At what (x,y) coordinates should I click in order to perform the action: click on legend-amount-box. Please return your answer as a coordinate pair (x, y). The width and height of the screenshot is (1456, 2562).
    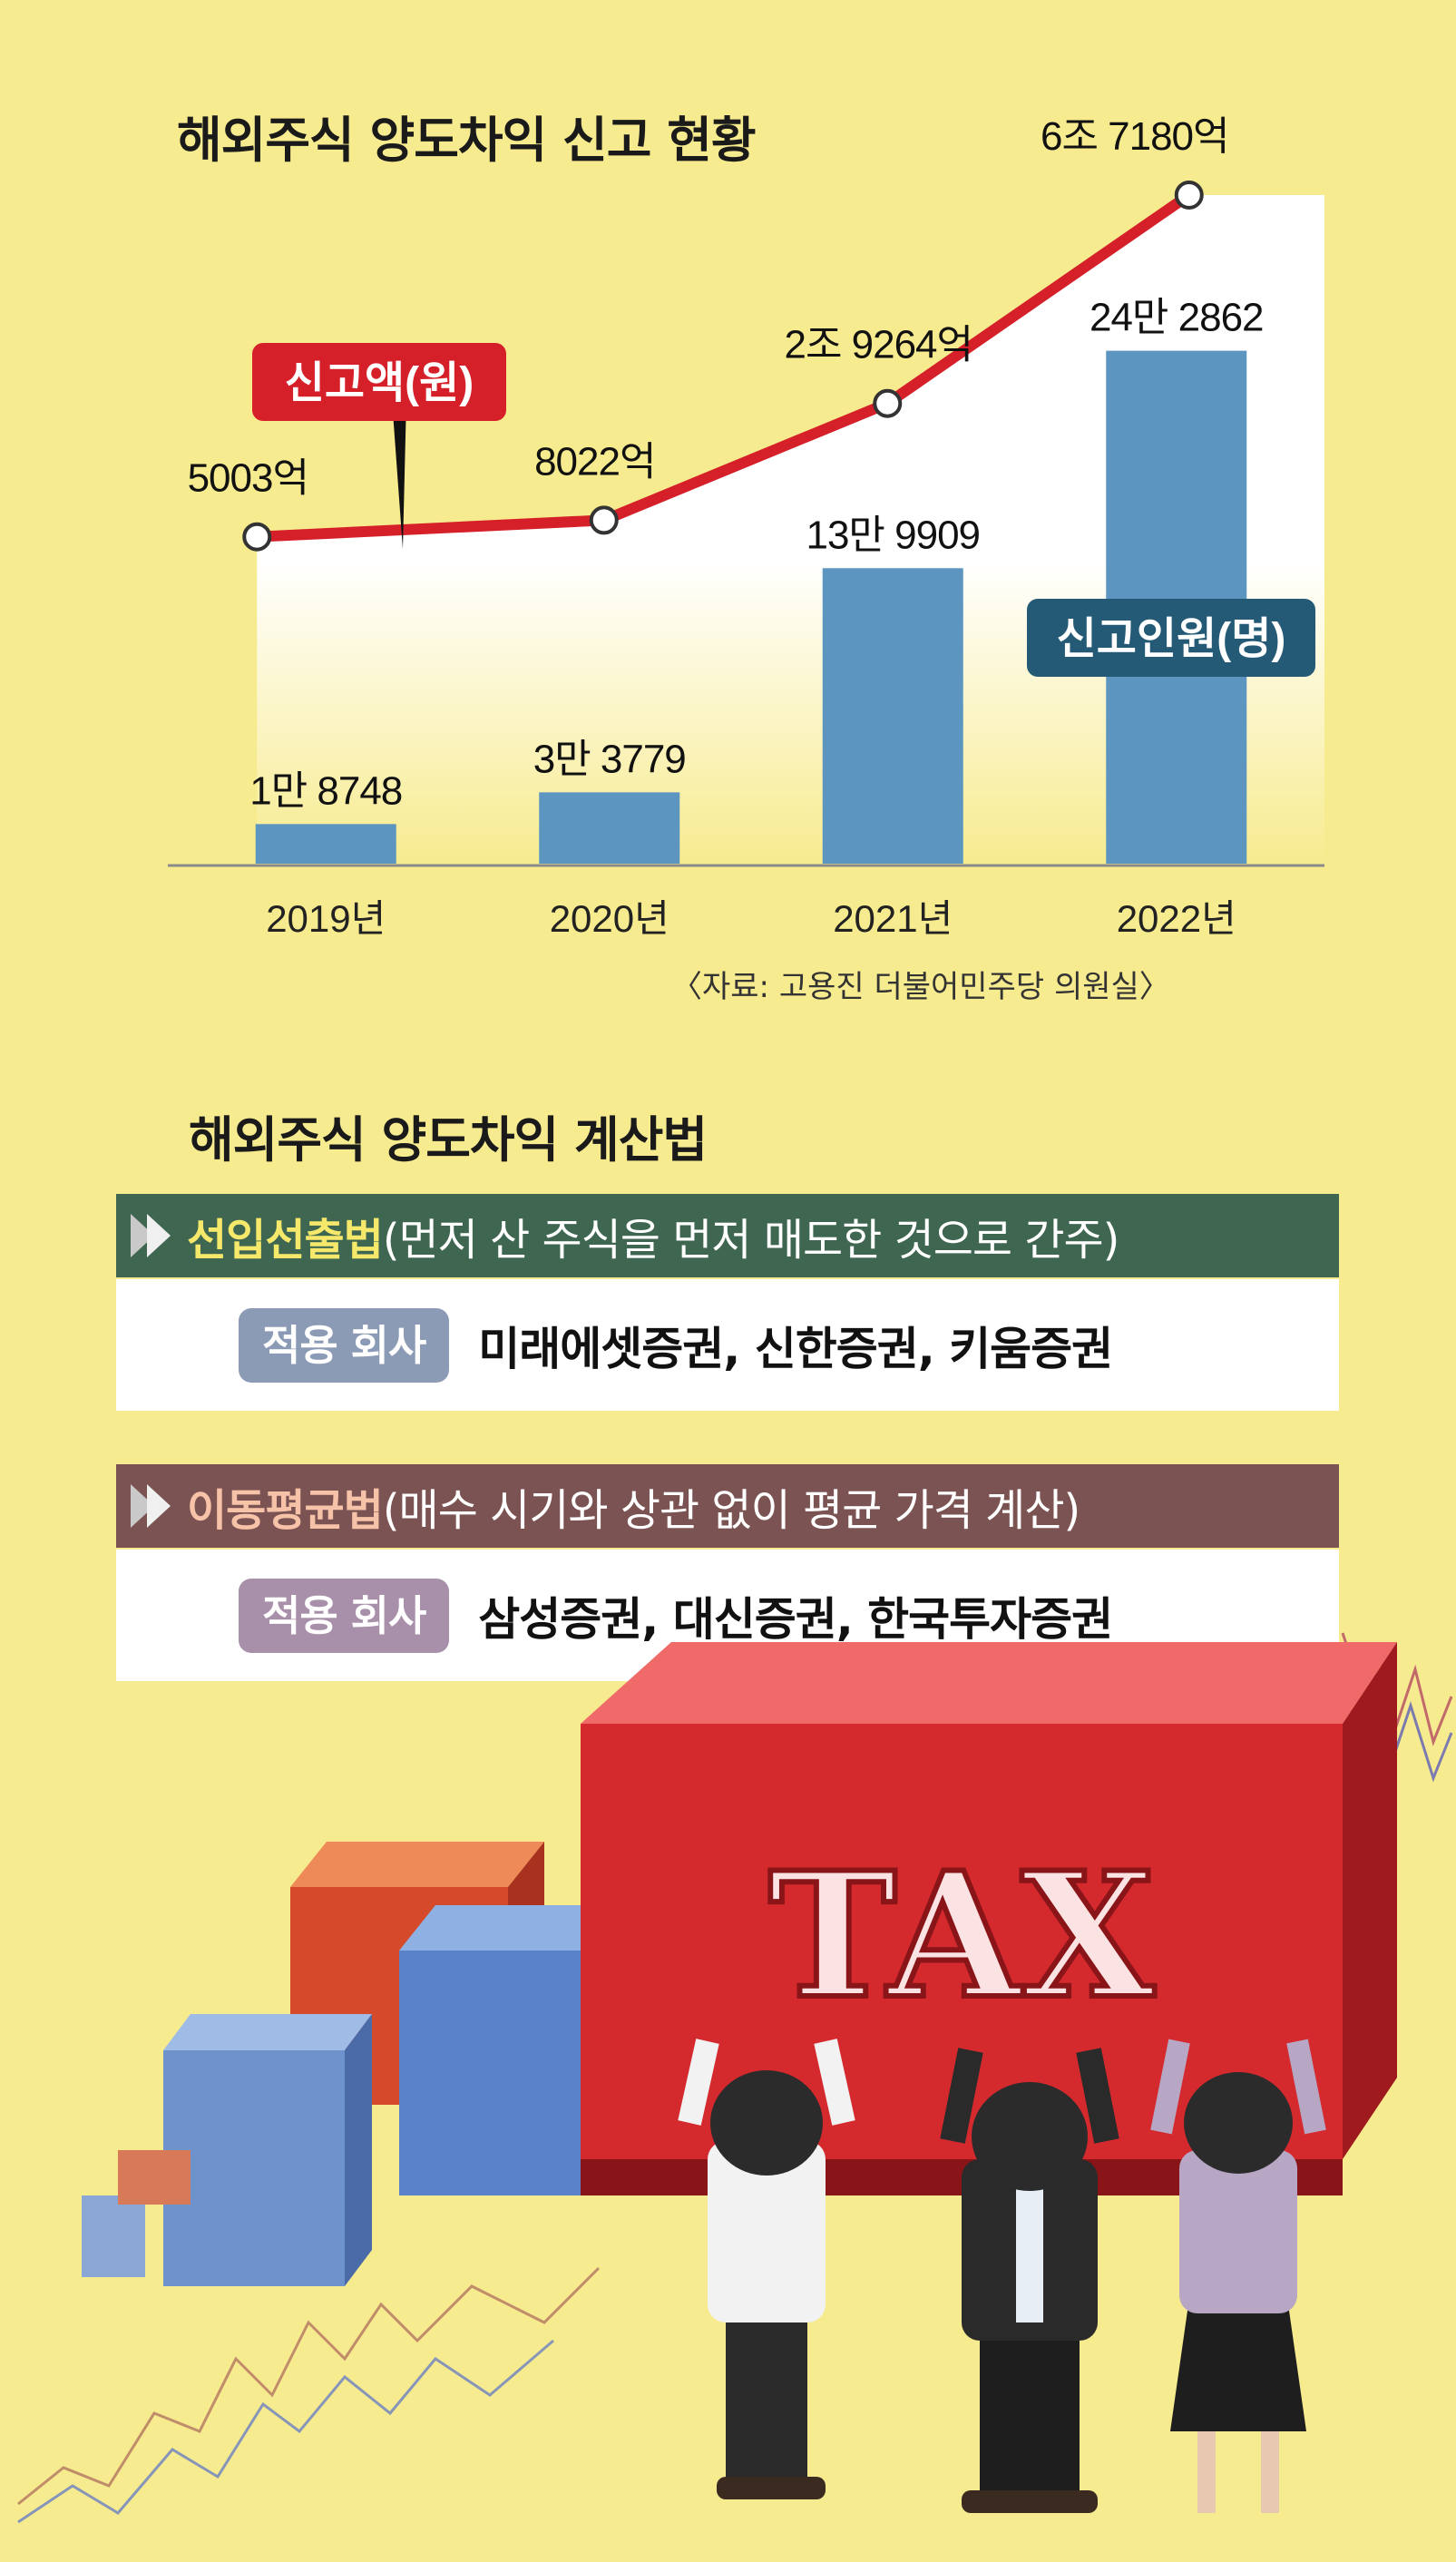
    Looking at the image, I should click on (379, 382).